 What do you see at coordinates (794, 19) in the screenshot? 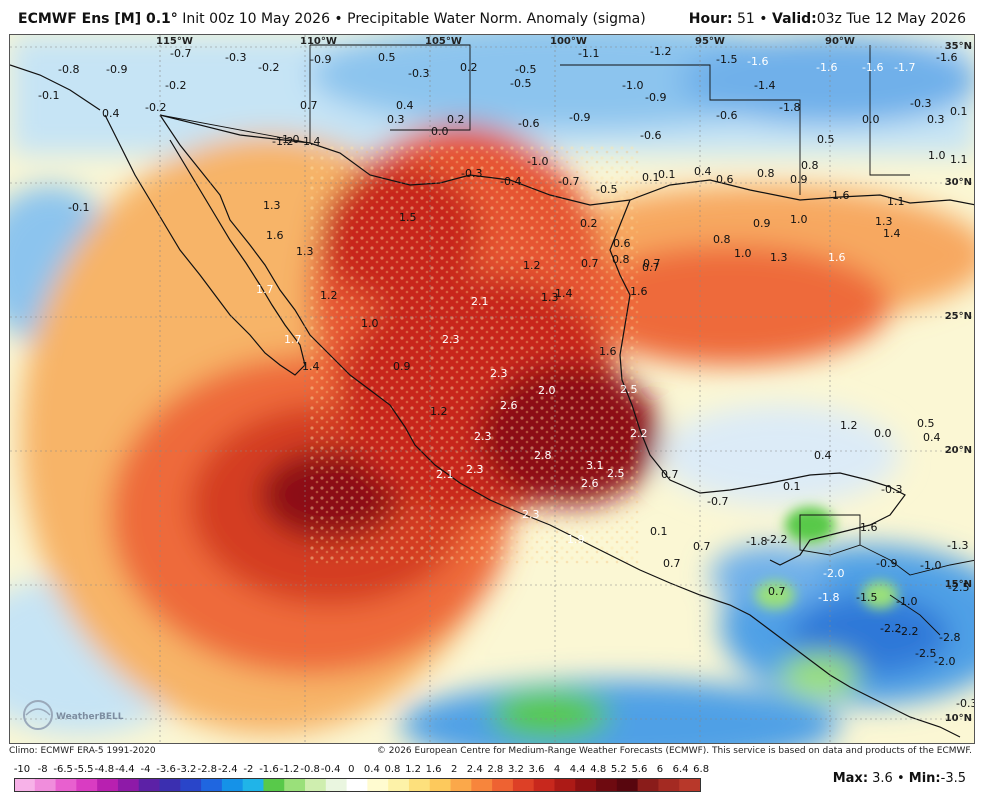
I see `valid-label: Valid:` at bounding box center [794, 19].